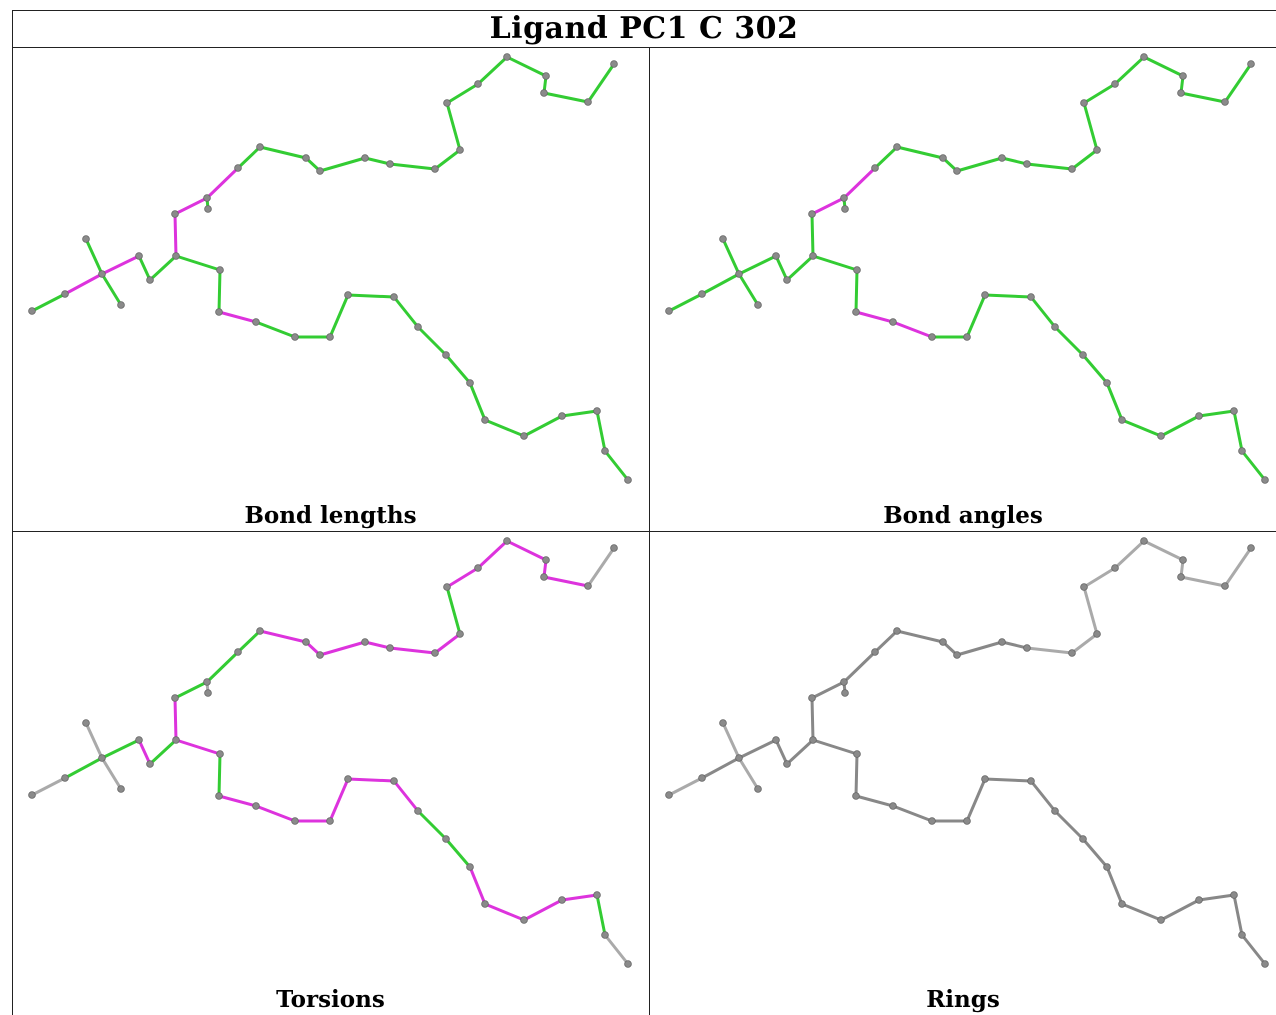 The image size is (1276, 1015). Describe the element at coordinates (111, 289) in the screenshot. I see `bond-b-d1` at that location.